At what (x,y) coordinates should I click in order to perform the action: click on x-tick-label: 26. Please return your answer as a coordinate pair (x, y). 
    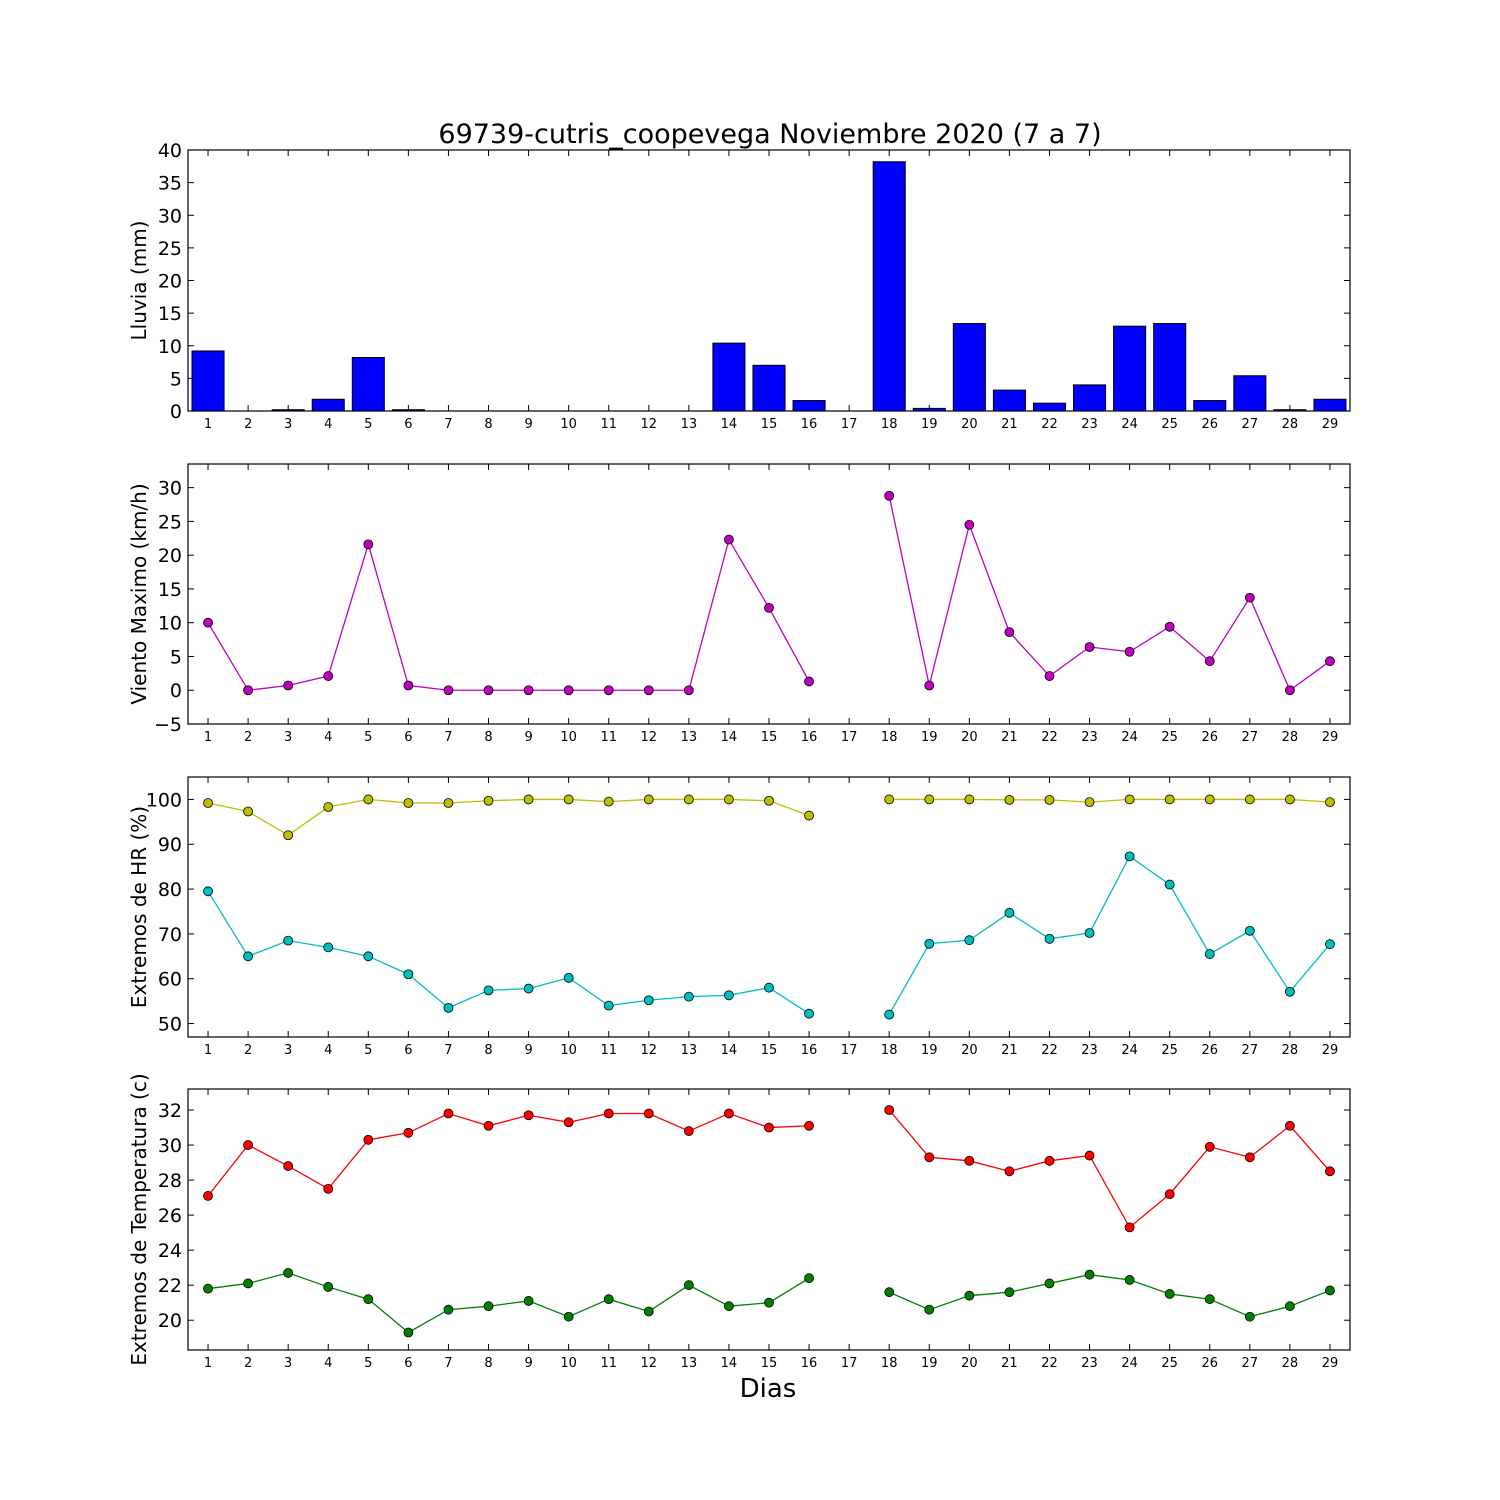
    Looking at the image, I should click on (1209, 424).